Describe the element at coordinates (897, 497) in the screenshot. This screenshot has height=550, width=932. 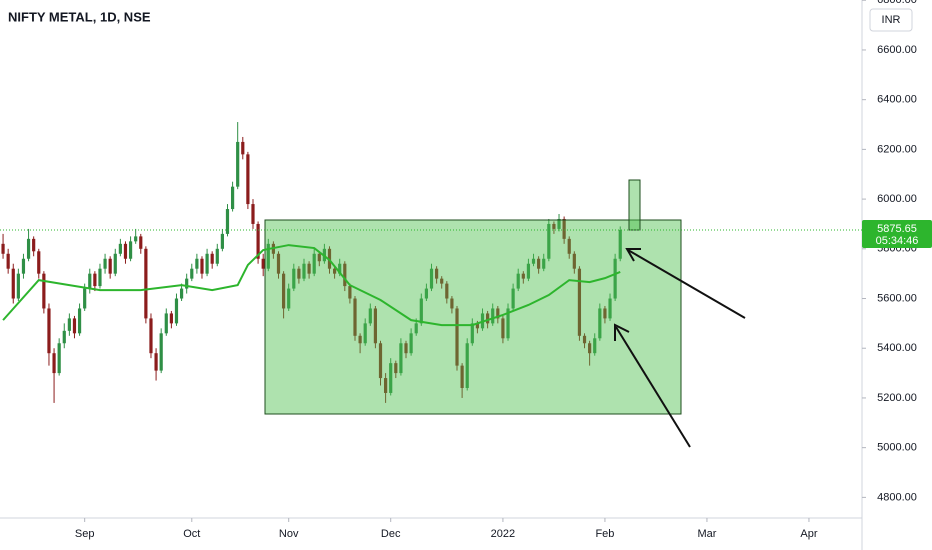
I see `y-tick-label: 4800.00` at that location.